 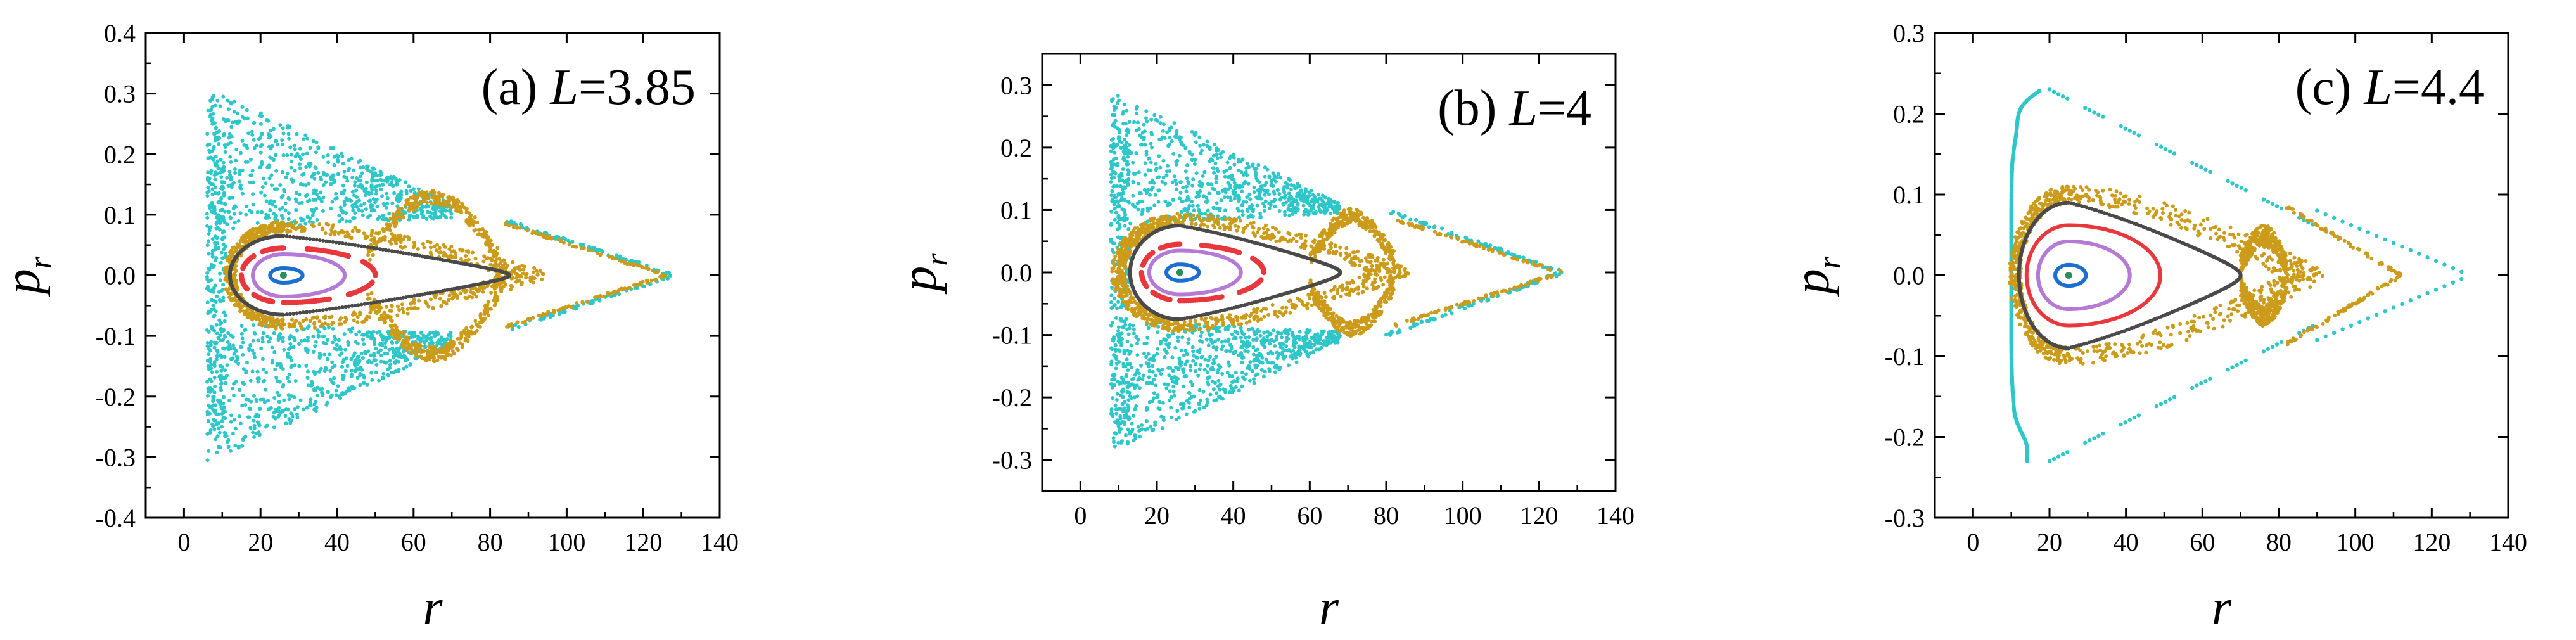 I want to click on x-tick-label: 140, so click(x=720, y=542).